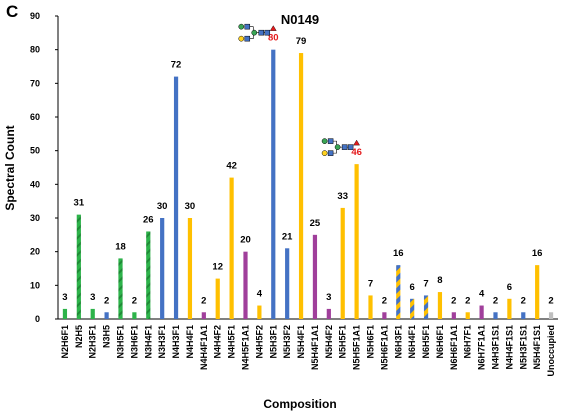 The height and width of the screenshot is (416, 562). Describe the element at coordinates (231, 248) in the screenshot. I see `bar-n4h5f1` at that location.